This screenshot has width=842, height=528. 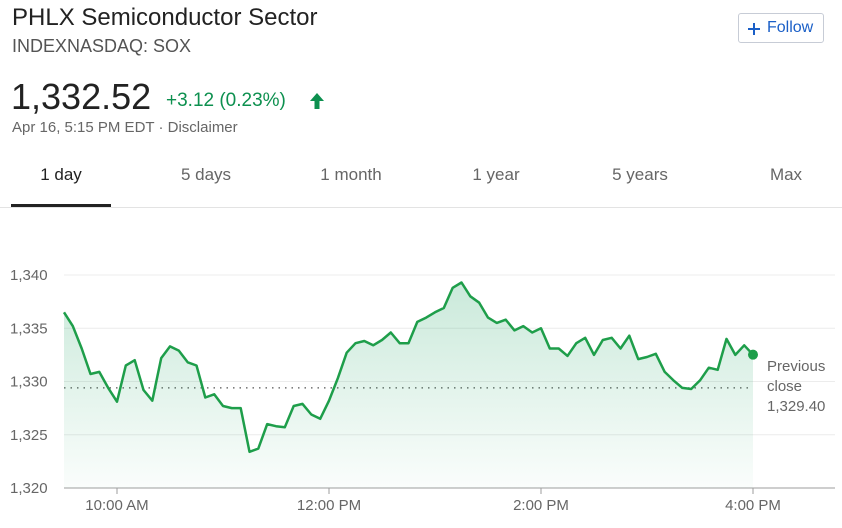 What do you see at coordinates (796, 376) in the screenshot?
I see `previous-close-text: Previous close` at bounding box center [796, 376].